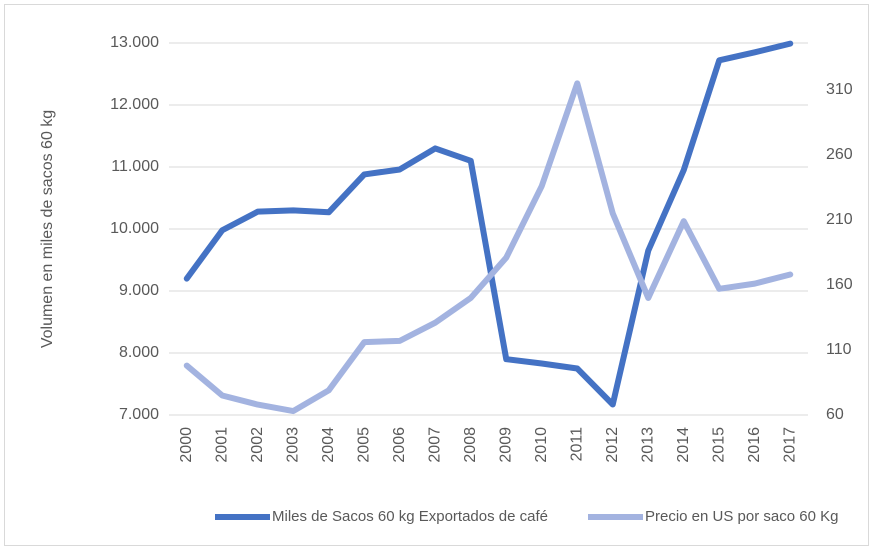  What do you see at coordinates (839, 284) in the screenshot?
I see `y2-tick-label: 160` at bounding box center [839, 284].